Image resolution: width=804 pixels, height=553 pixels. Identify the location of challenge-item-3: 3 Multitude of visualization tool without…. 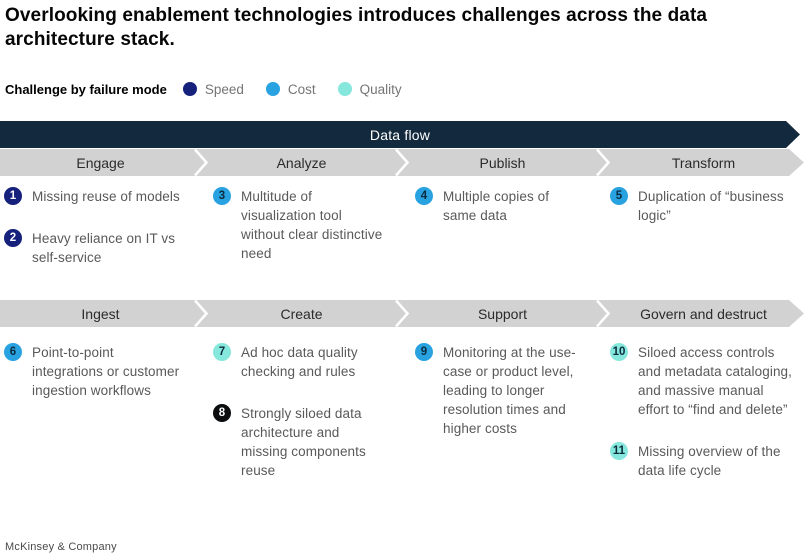
(298, 225).